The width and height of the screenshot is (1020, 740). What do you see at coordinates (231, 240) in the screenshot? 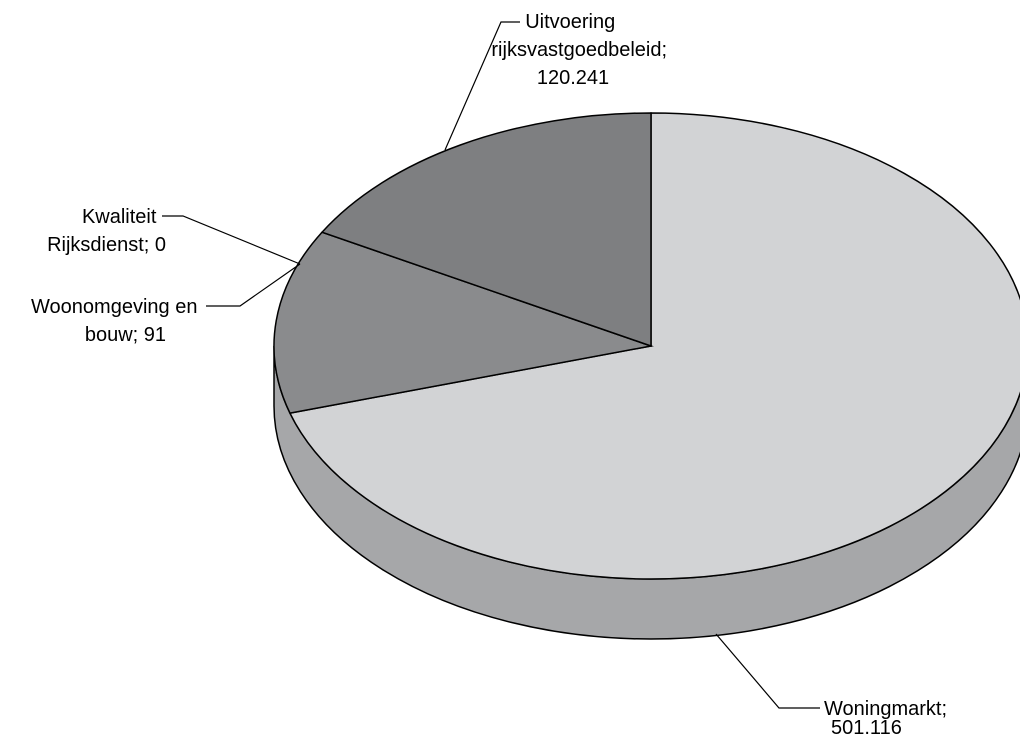
I see `leader-line-kwaliteit` at bounding box center [231, 240].